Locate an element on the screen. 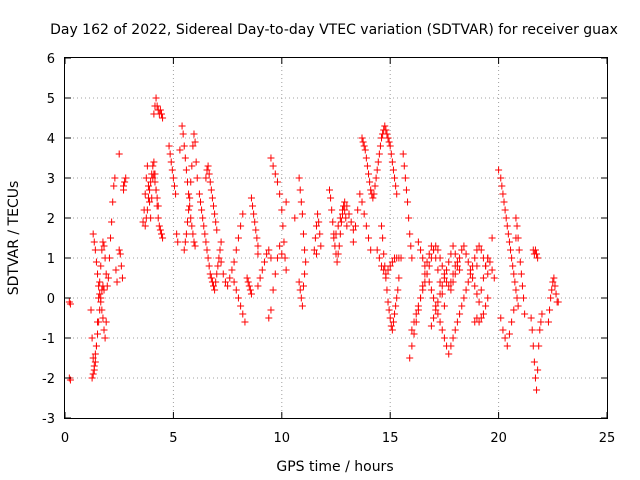  x-tick-labels: 0 5 10 15 20 25 is located at coordinates (338, 438).